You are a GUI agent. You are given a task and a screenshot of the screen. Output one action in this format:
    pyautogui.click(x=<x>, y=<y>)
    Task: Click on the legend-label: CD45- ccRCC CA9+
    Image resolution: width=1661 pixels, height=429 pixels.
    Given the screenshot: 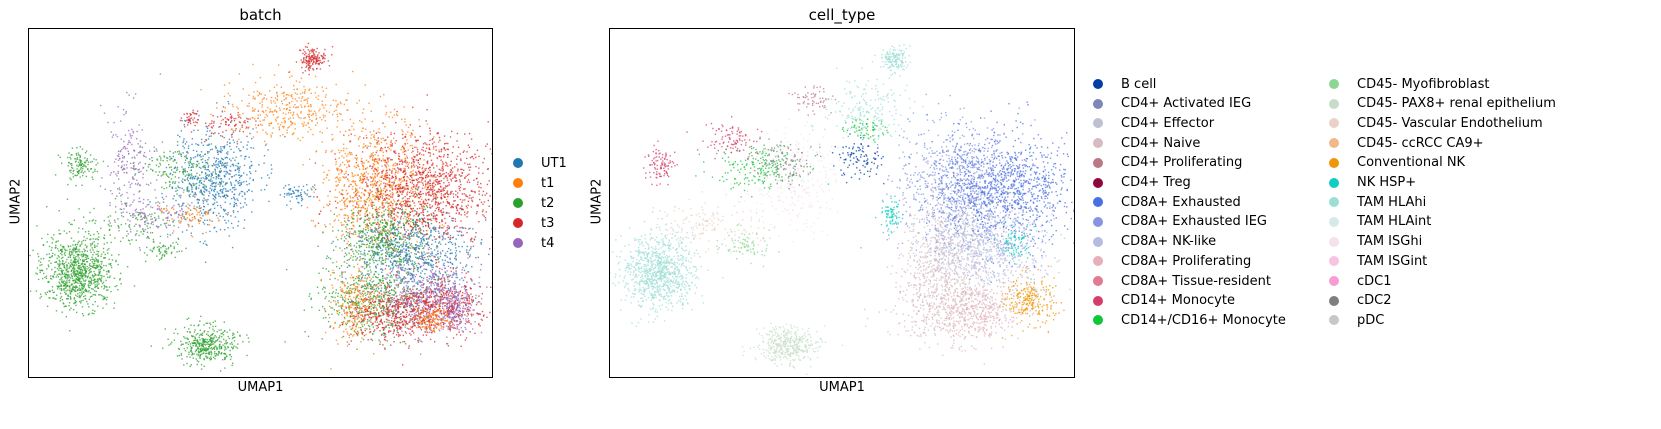 What is the action you would take?
    pyautogui.click(x=1420, y=143)
    